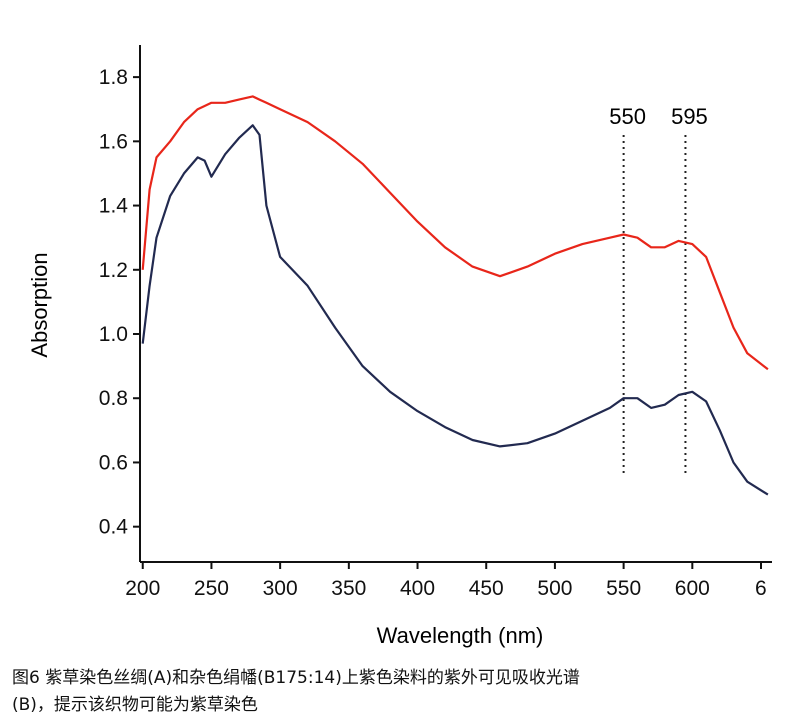 This screenshot has width=800, height=720. I want to click on x-tick-label: 400, so click(417, 588).